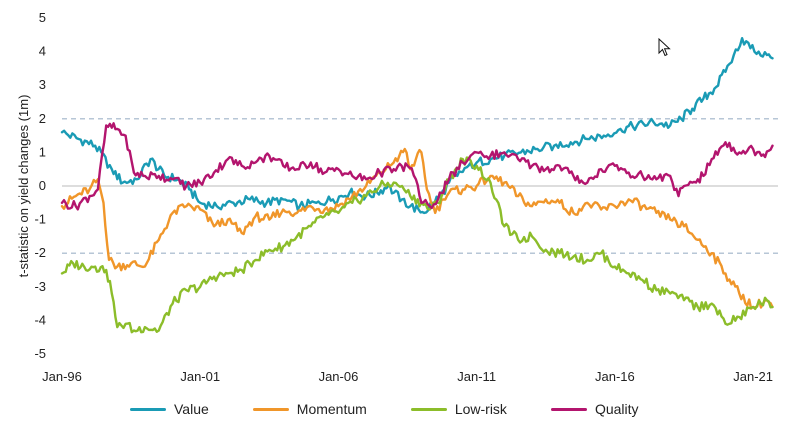 The image size is (800, 441). Describe the element at coordinates (753, 376) in the screenshot. I see `x-tick-label: Jan-21` at that location.